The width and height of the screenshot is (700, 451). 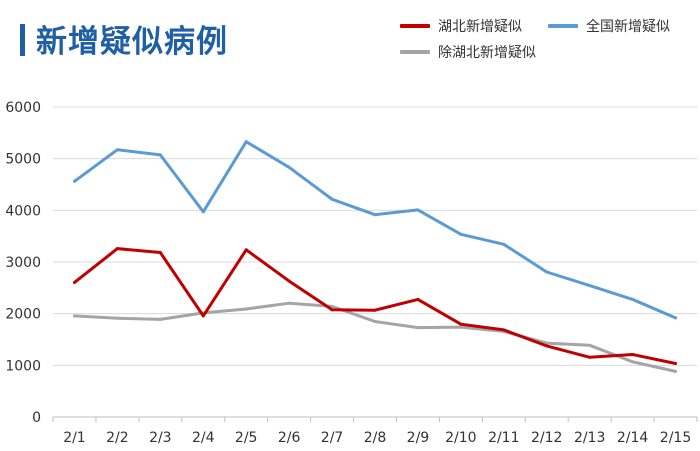 What do you see at coordinates (117, 438) in the screenshot?
I see `x-tick-label: 2/2` at bounding box center [117, 438].